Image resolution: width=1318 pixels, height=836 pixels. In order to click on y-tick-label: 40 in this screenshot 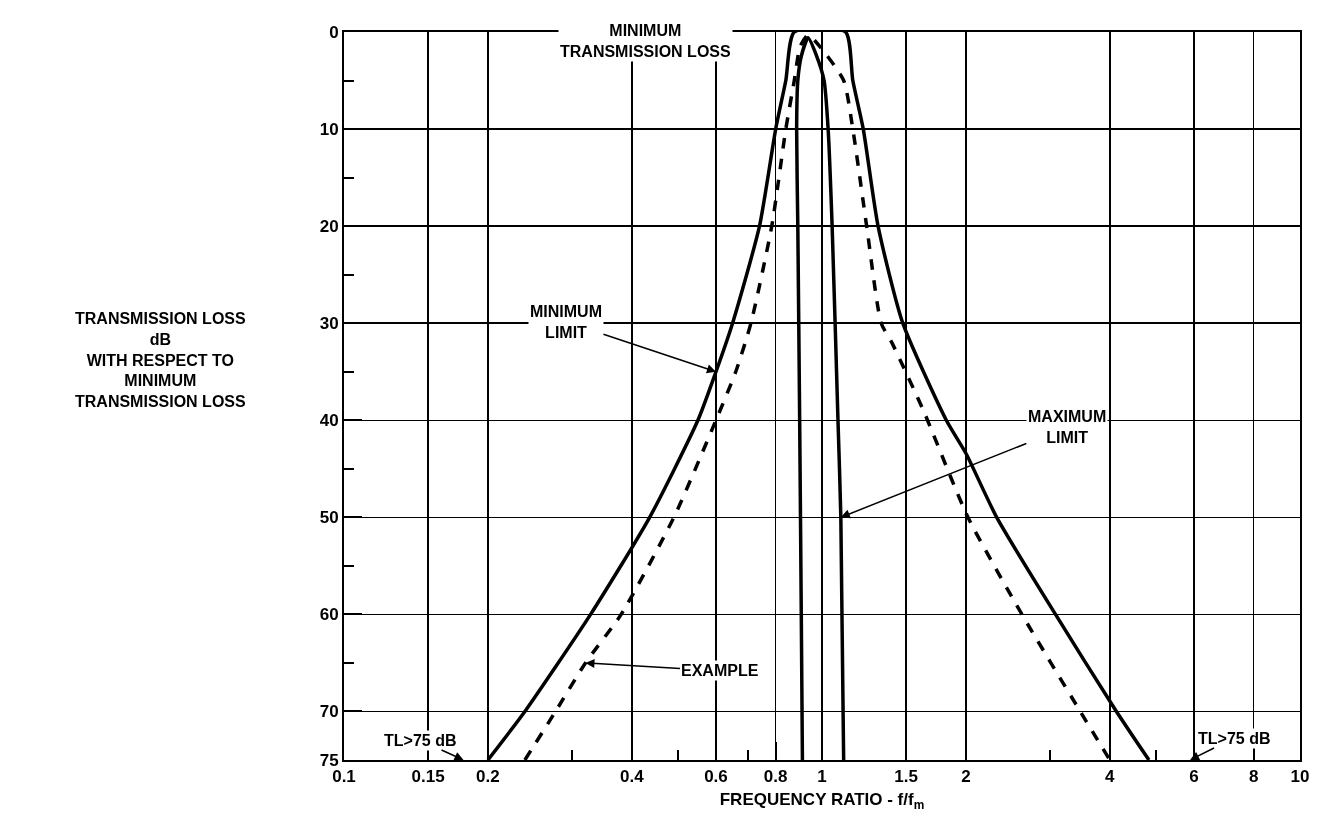, I will do `click(329, 421)`.